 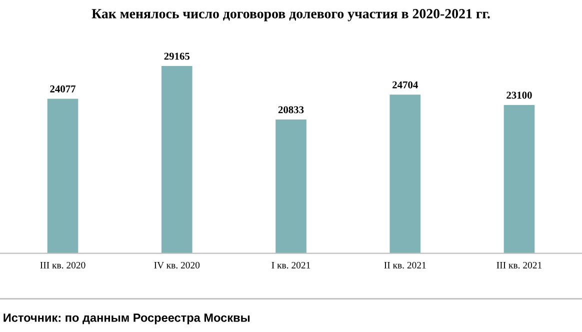 I want to click on x-tick-label: III кв. 2021, so click(x=519, y=265).